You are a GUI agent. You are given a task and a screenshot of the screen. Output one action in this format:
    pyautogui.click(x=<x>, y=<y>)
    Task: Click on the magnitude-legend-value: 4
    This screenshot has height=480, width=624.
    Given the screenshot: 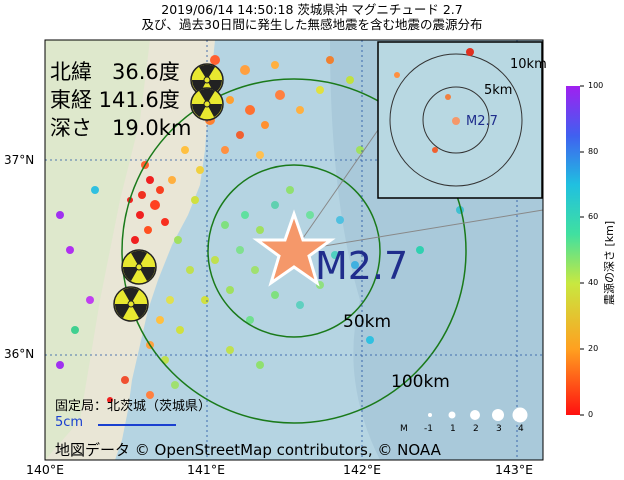 What is the action you would take?
    pyautogui.click(x=521, y=429)
    